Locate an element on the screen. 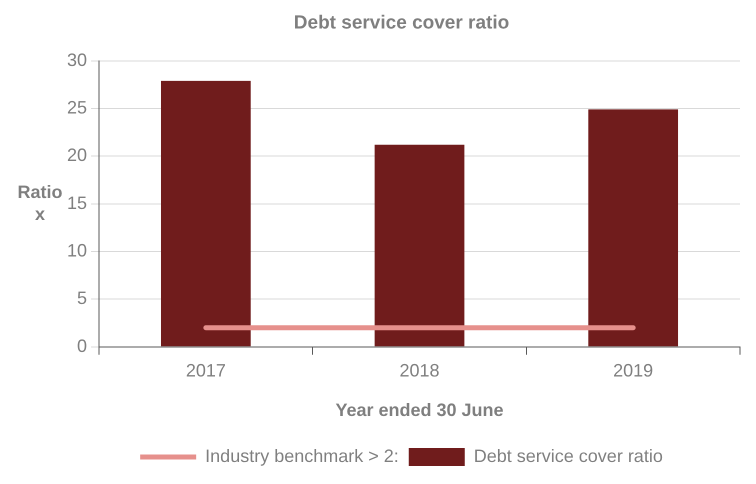  x-tick-label: 2019 is located at coordinates (633, 370).